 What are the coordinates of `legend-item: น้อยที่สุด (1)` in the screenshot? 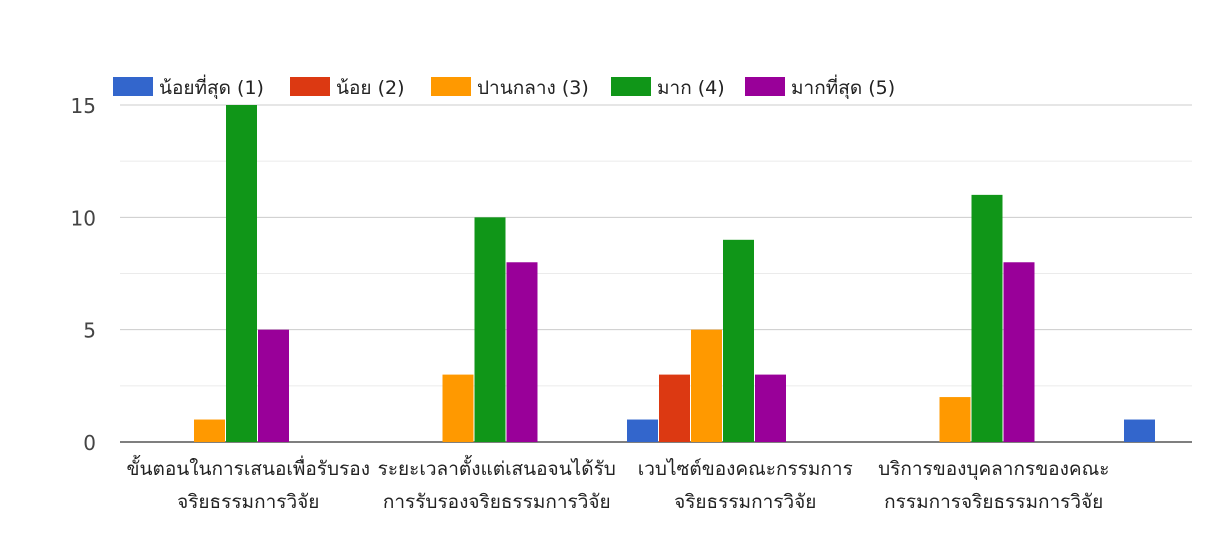 It's located at (188, 87).